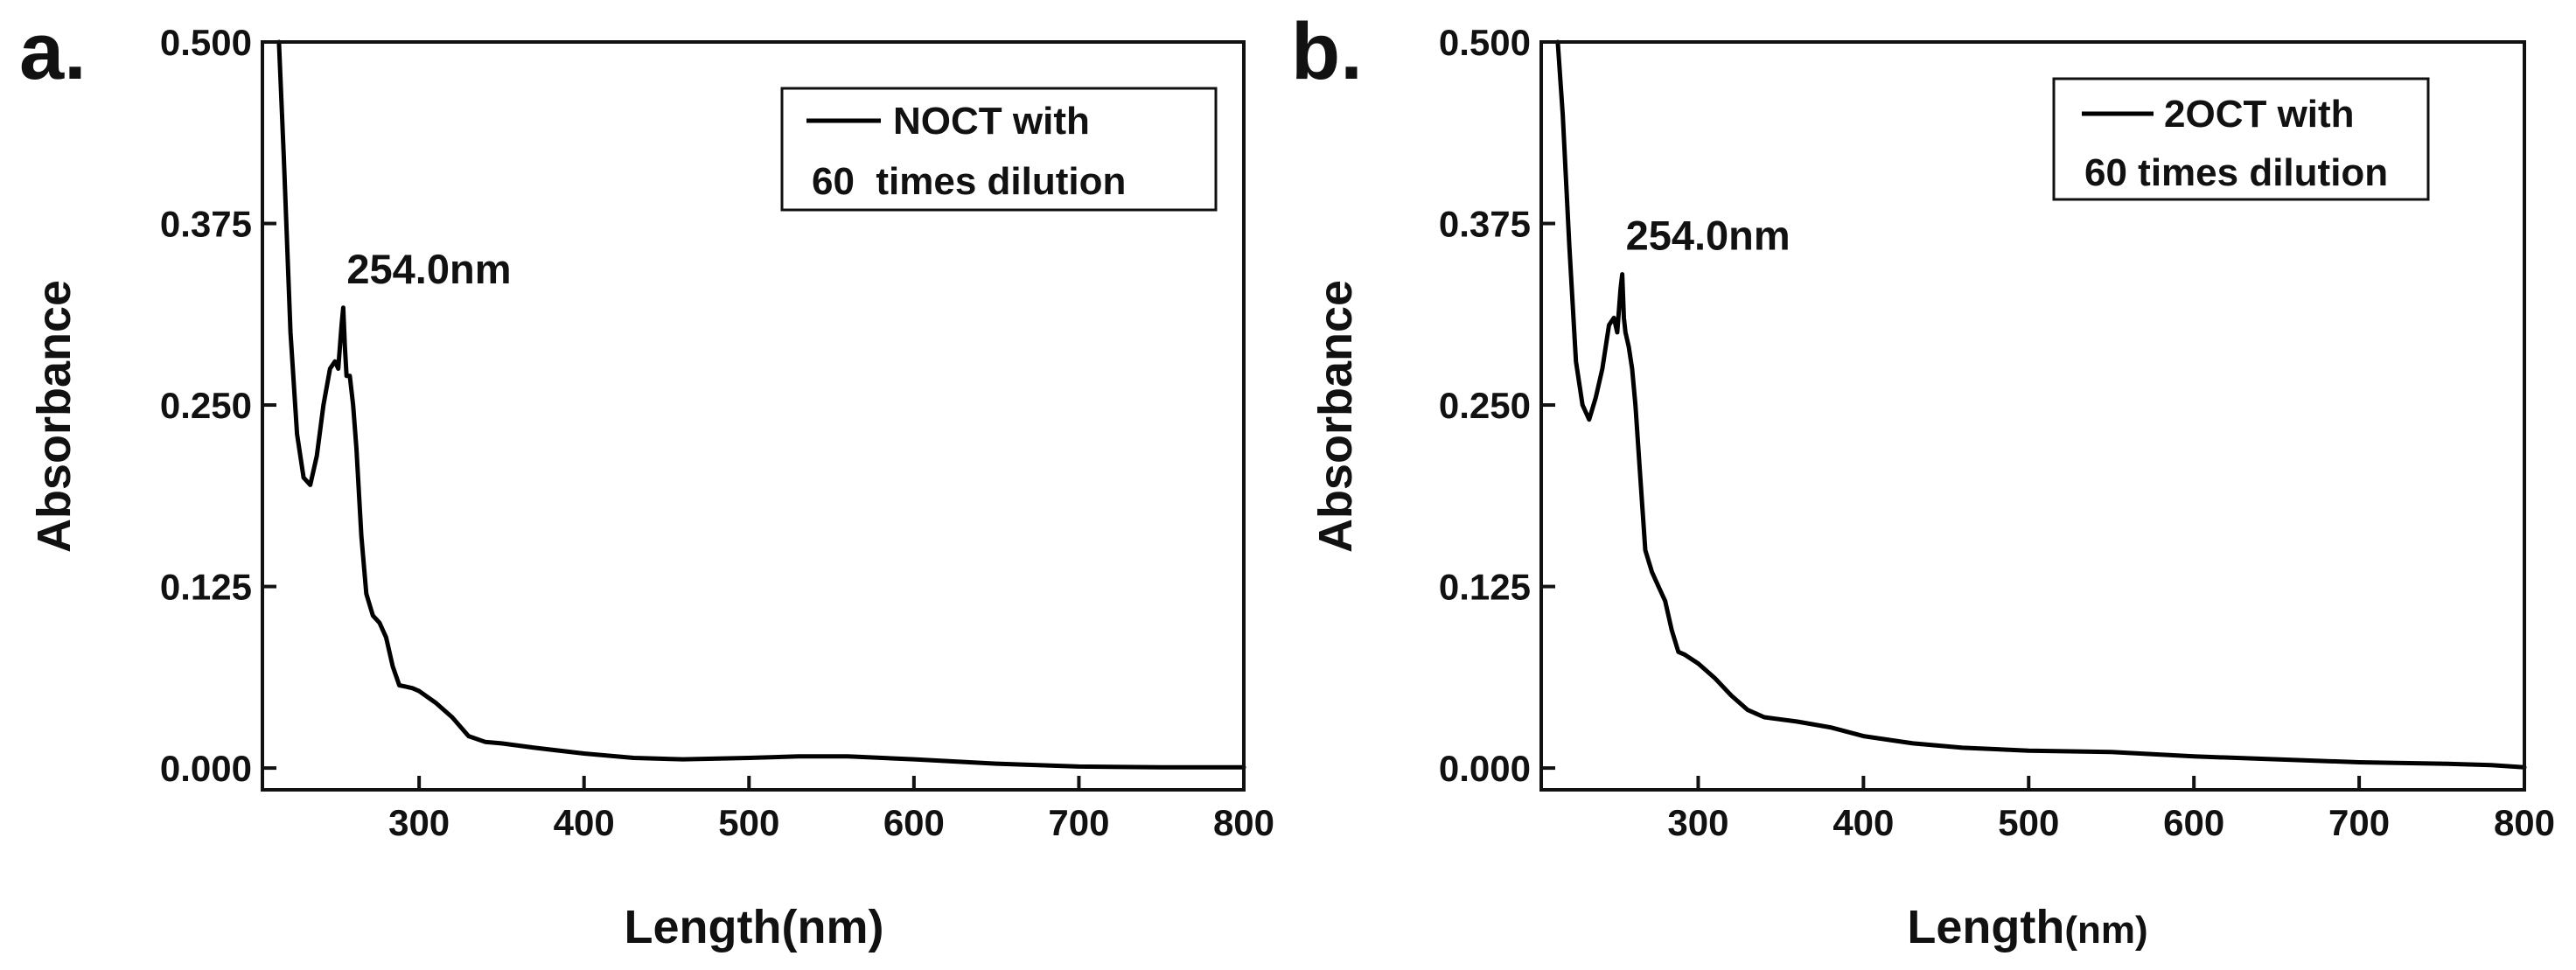  What do you see at coordinates (53, 51) in the screenshot?
I see `panel-label: a.` at bounding box center [53, 51].